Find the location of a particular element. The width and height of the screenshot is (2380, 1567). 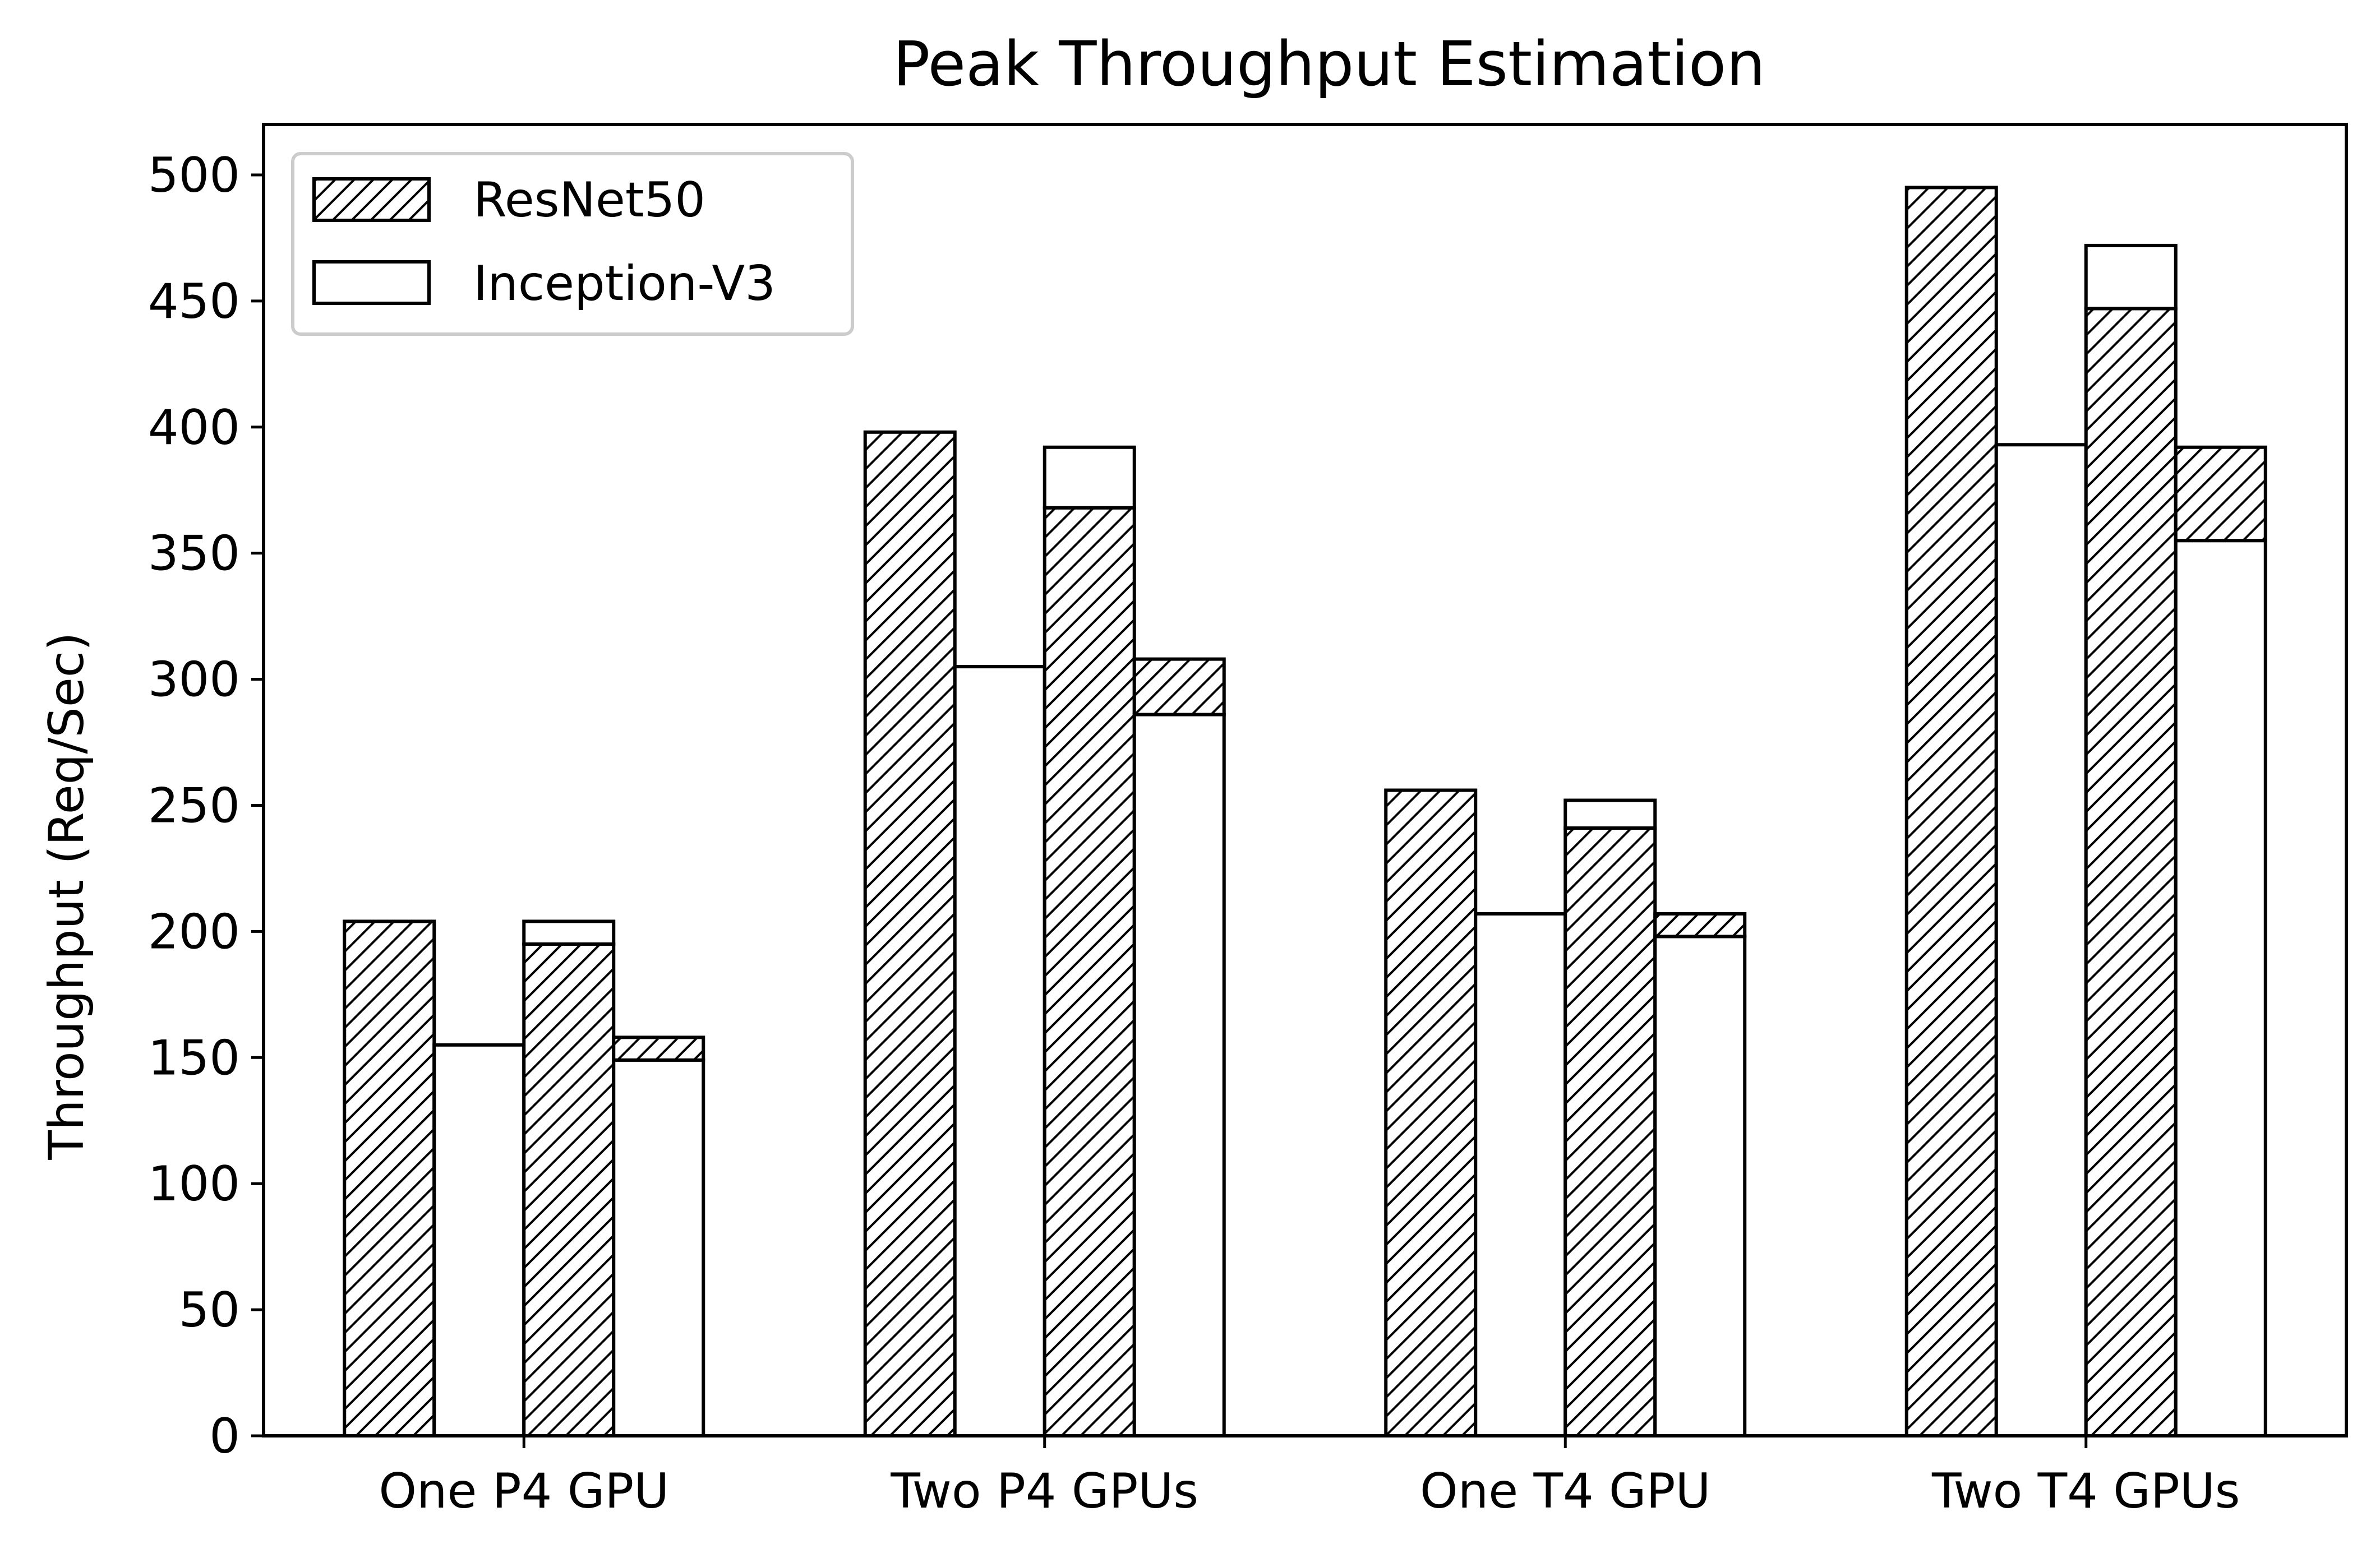

legend-frame is located at coordinates (572, 244).